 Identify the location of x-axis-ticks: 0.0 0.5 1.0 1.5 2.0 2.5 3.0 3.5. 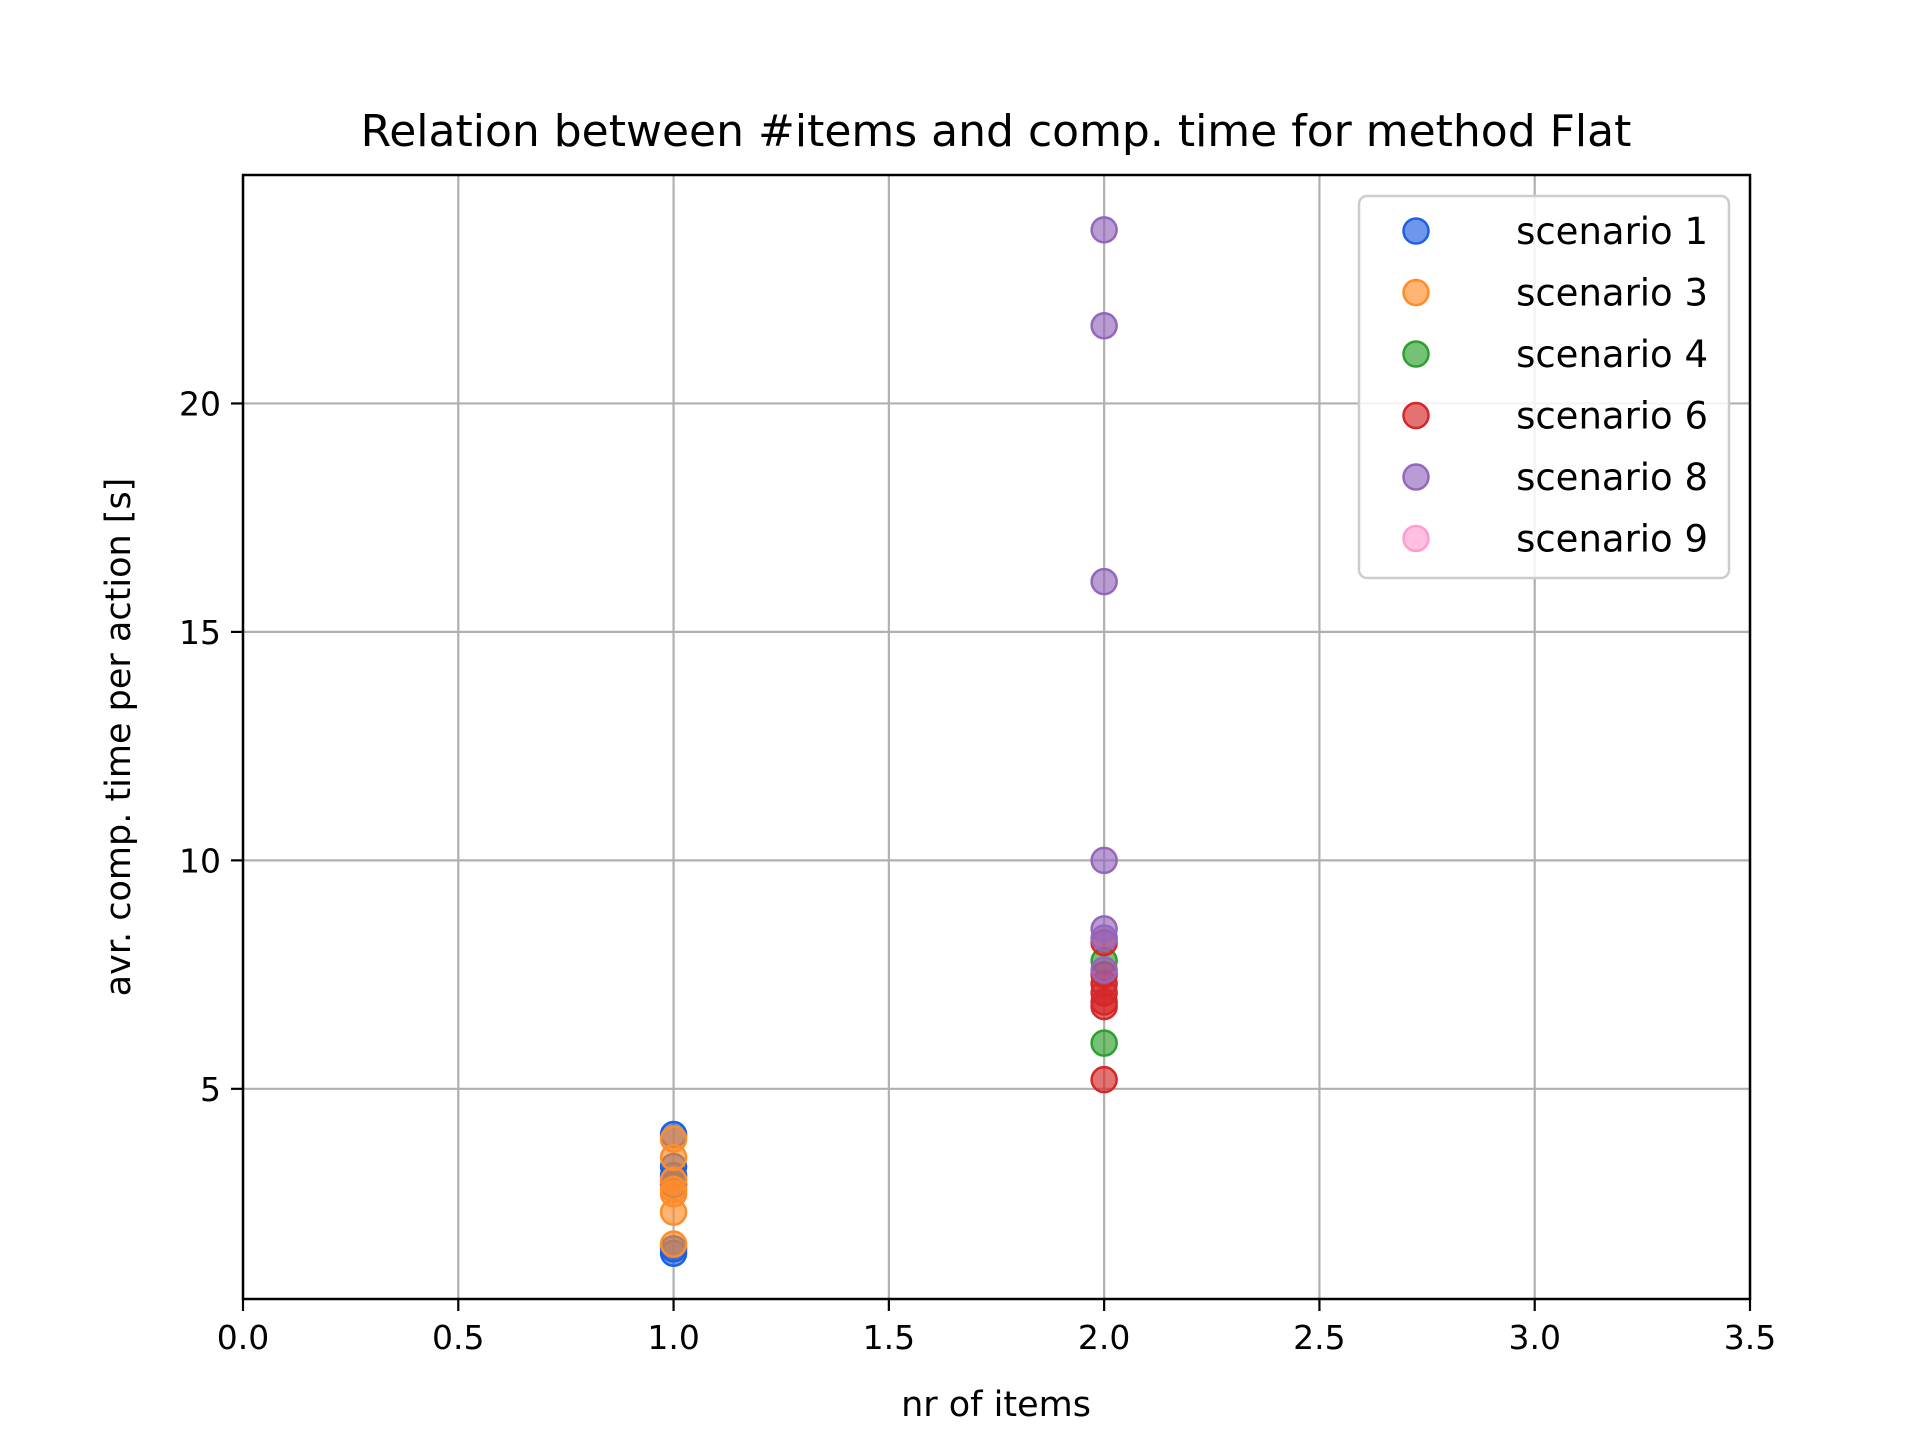
(996, 1328).